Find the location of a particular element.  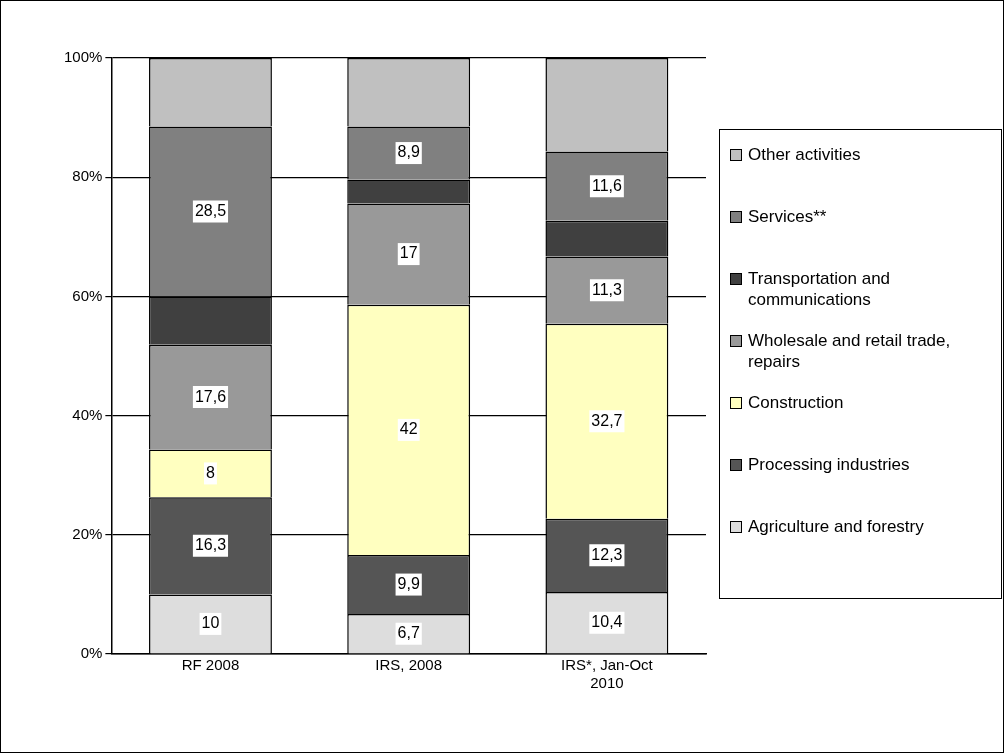

legend-label: Agriculture and forestry is located at coordinates (836, 526).